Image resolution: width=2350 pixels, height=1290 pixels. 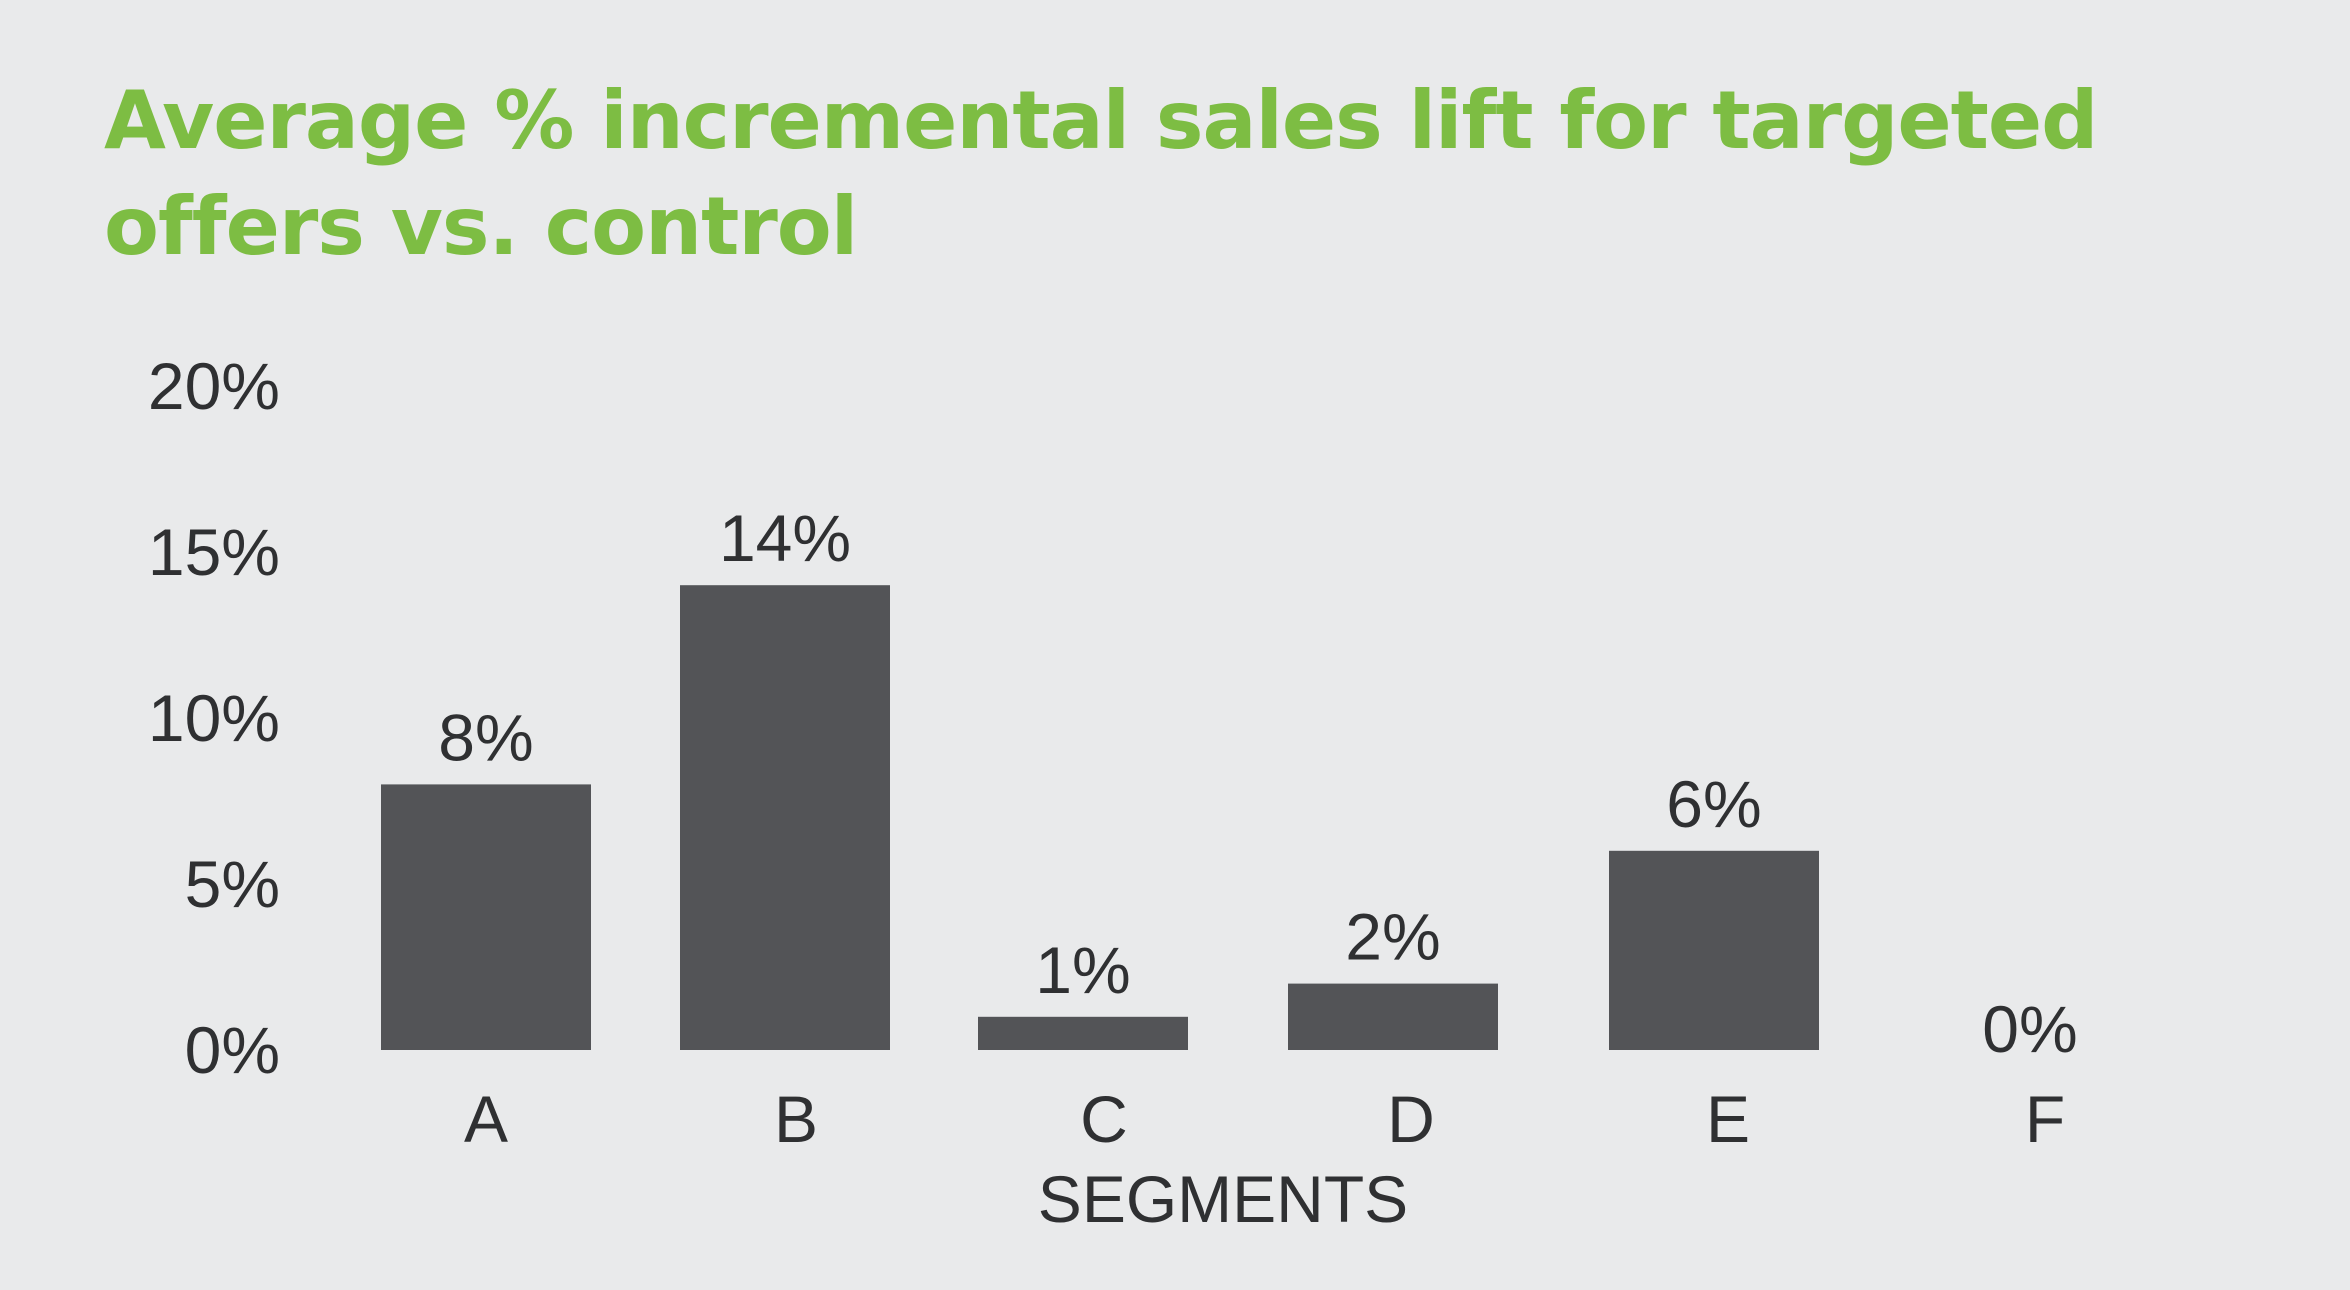 I want to click on data-label: 8%, so click(x=485, y=737).